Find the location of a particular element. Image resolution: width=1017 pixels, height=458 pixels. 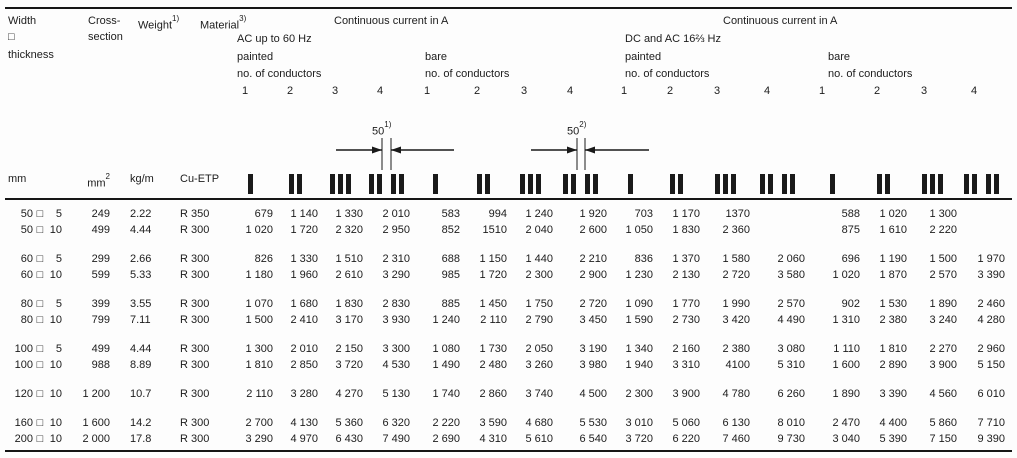

dimension-thickness-value: 5 is located at coordinates (58, 304).